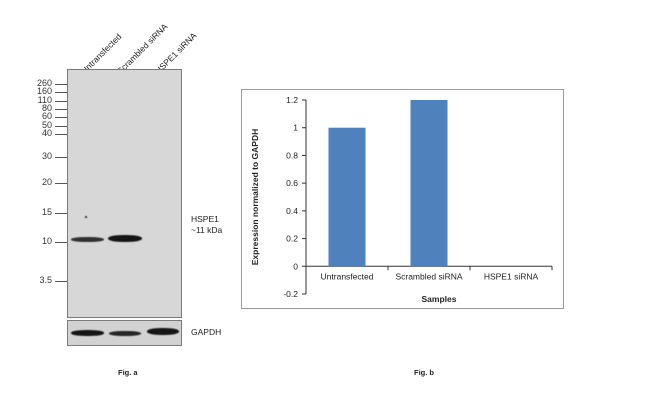 This screenshot has width=650, height=415. I want to click on mw-label-20: 20, so click(46, 182).